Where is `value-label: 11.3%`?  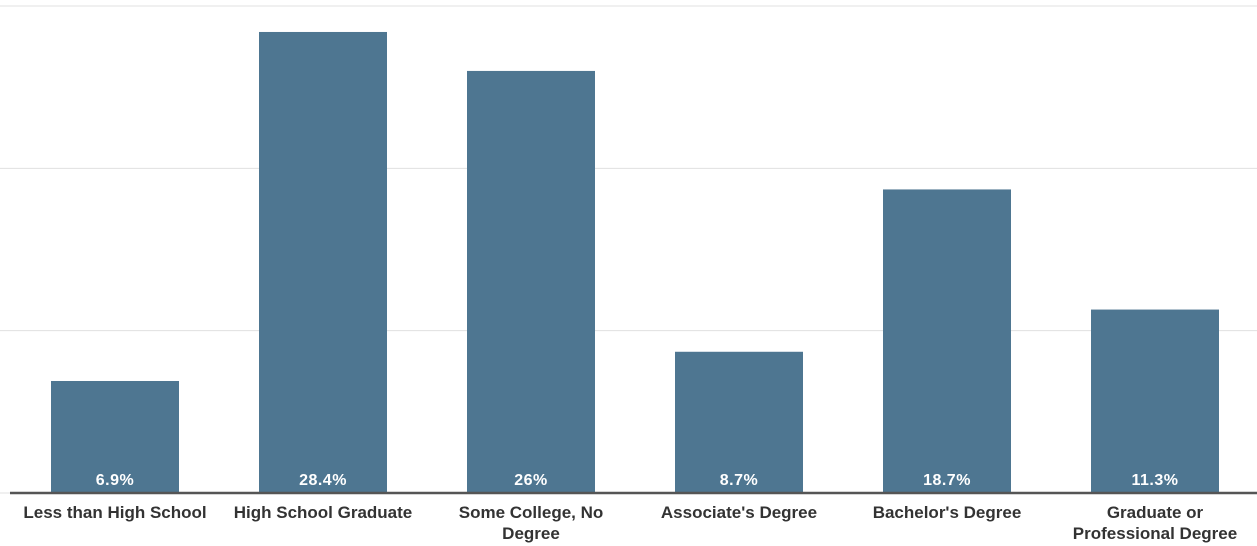 value-label: 11.3% is located at coordinates (1155, 480).